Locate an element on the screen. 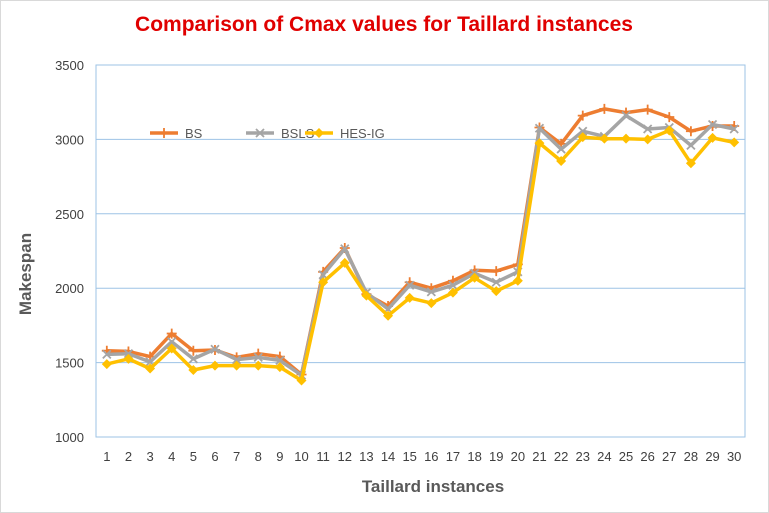 The width and height of the screenshot is (769, 513). legend-item: BS is located at coordinates (176, 133).